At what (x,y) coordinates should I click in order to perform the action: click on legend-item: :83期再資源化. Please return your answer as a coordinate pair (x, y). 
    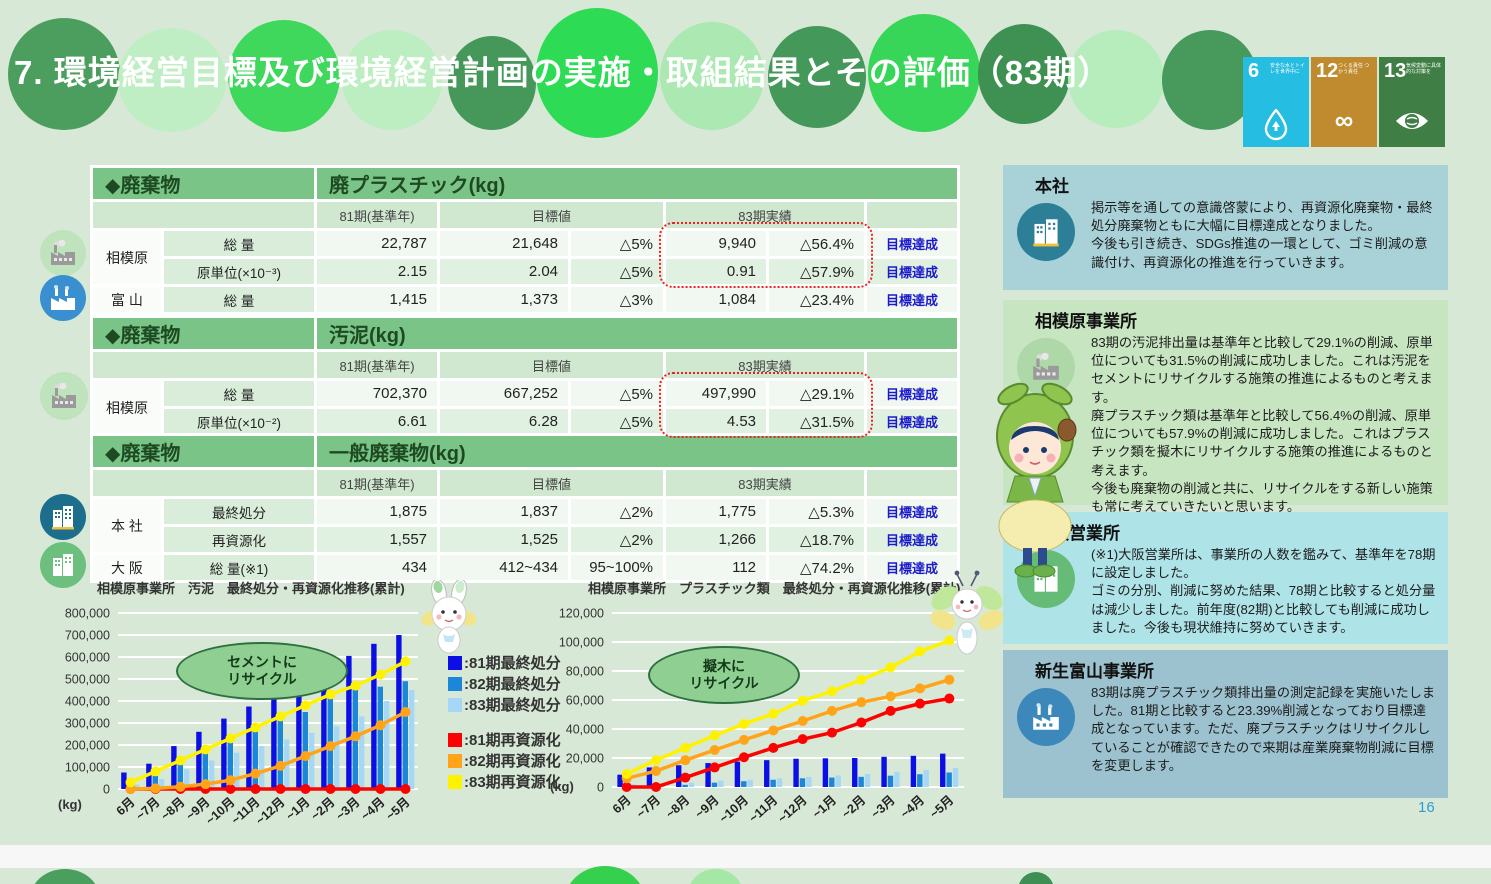
    Looking at the image, I should click on (504, 781).